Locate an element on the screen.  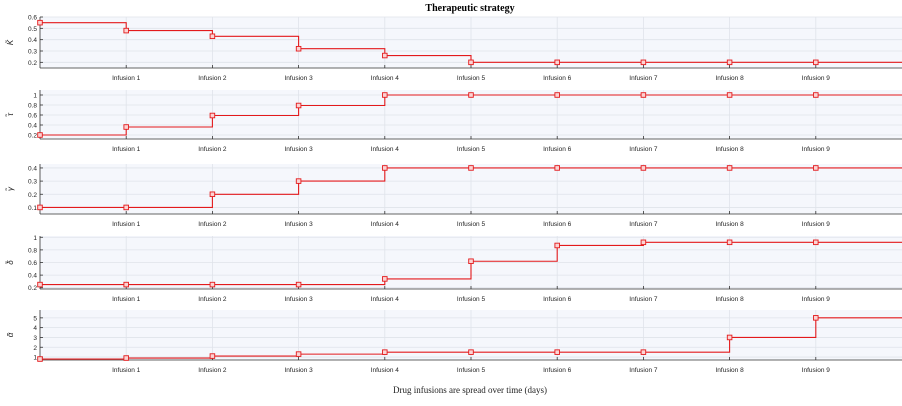
y-tick-label: 3 is located at coordinates (35, 338).